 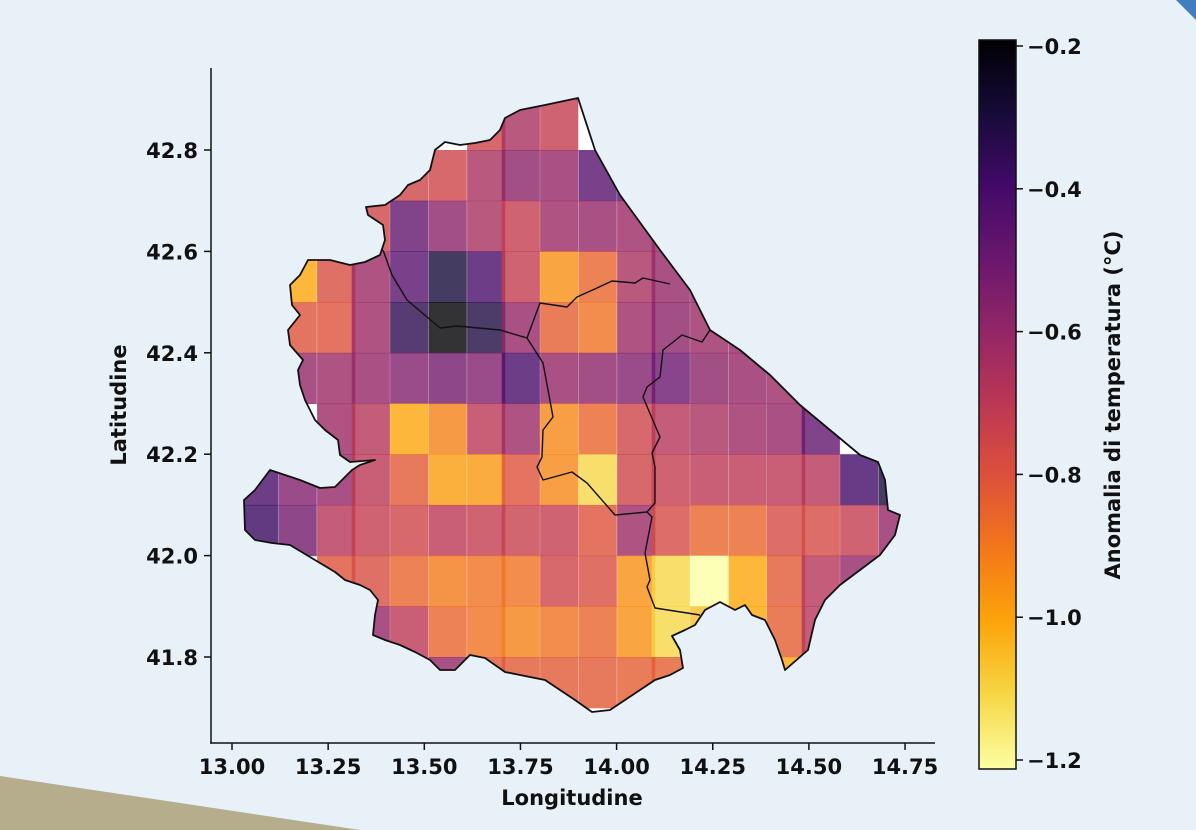 I want to click on y-tick-label: 42.2, so click(x=172, y=455).